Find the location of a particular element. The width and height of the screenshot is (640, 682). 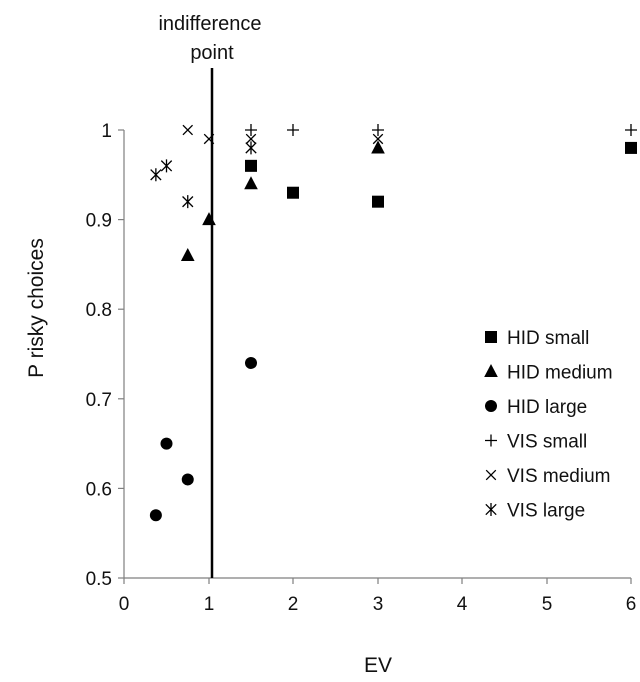

series-vis-large is located at coordinates (203, 175).